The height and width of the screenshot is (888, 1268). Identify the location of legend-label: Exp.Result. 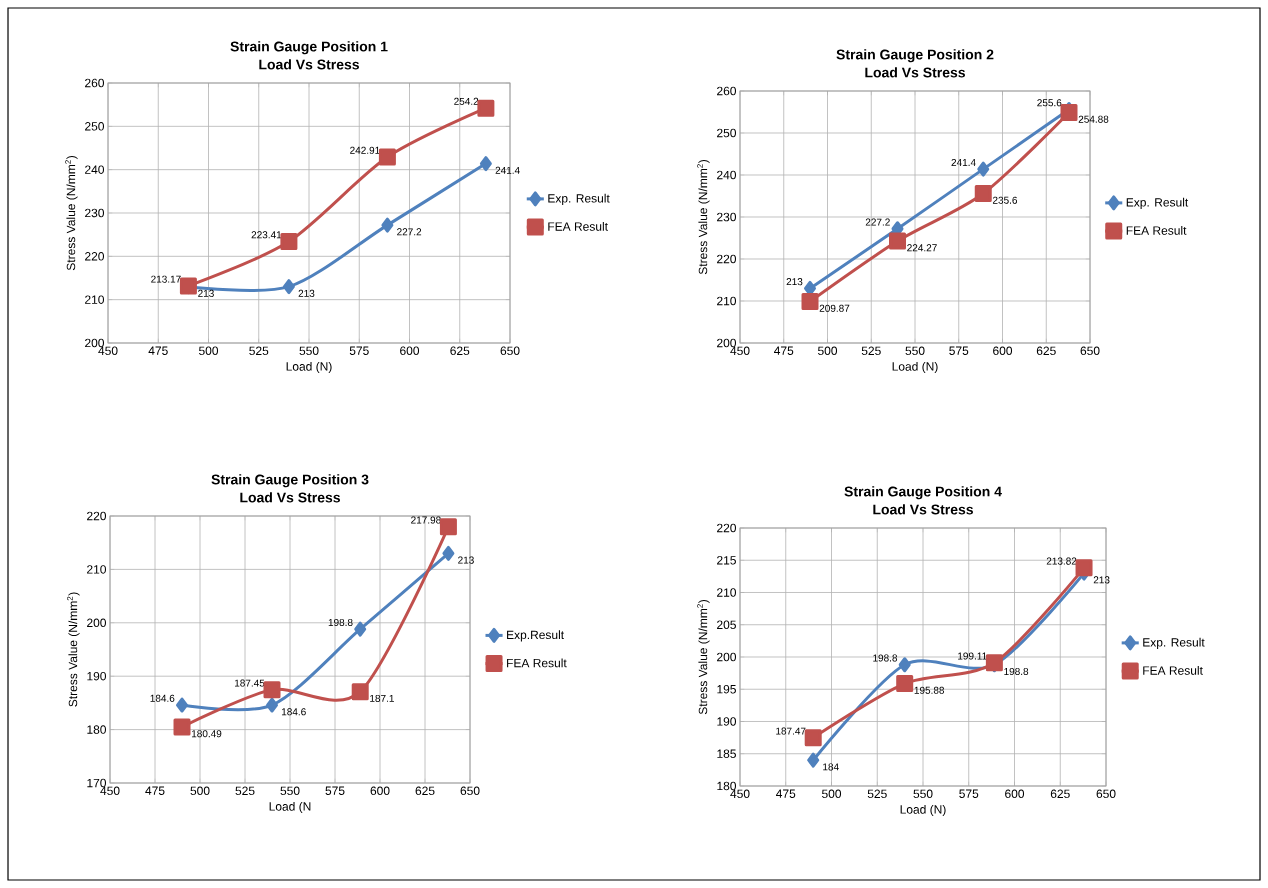
(536, 636).